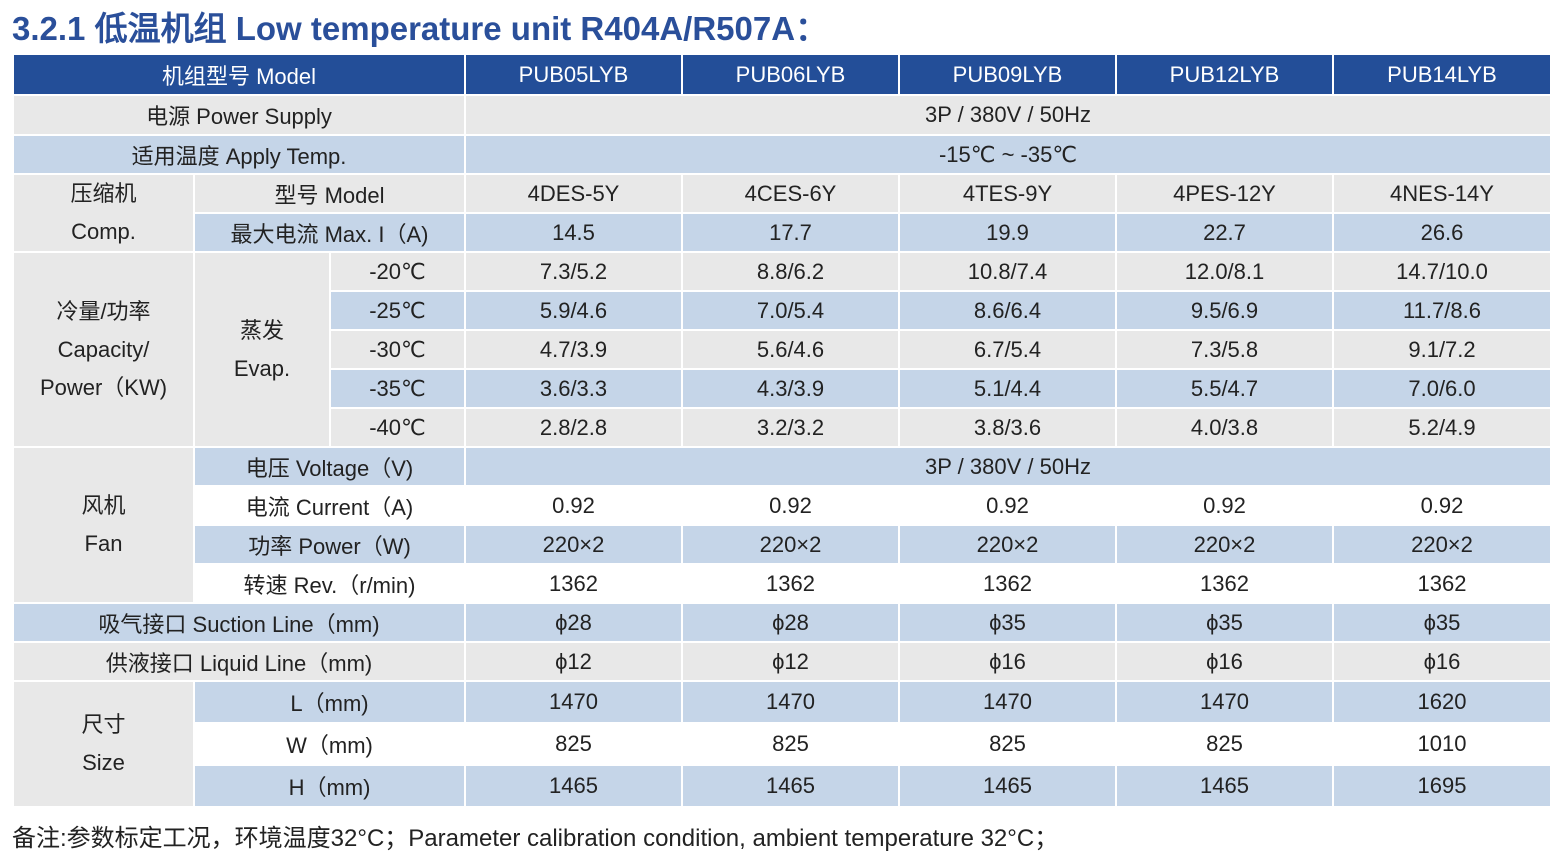  Describe the element at coordinates (329, 583) in the screenshot. I see `fan-rev-label: 转速 Rev.（r/min)` at that location.